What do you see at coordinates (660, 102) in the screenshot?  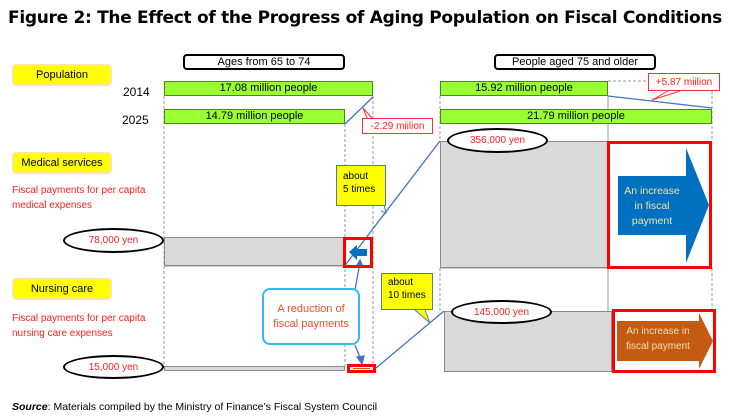 I see `increase-line` at bounding box center [660, 102].